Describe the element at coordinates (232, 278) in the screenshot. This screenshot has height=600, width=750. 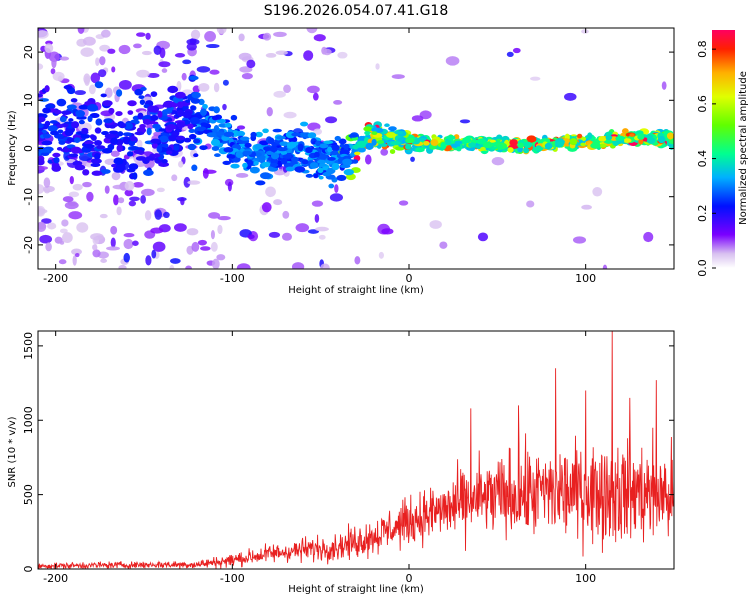
I see `x-tick-label: -100` at that location.